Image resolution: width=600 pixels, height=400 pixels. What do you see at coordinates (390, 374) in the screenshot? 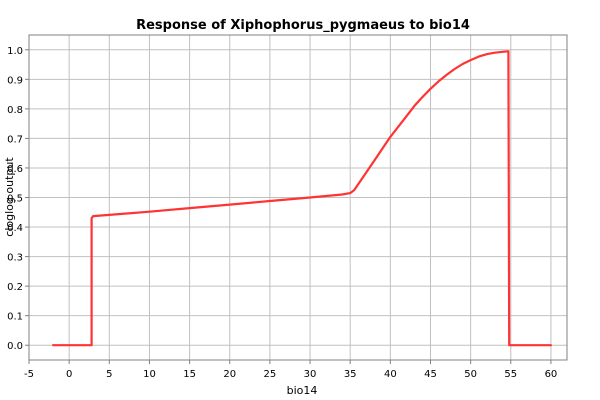
I see `x-tick-label: 40` at bounding box center [390, 374].